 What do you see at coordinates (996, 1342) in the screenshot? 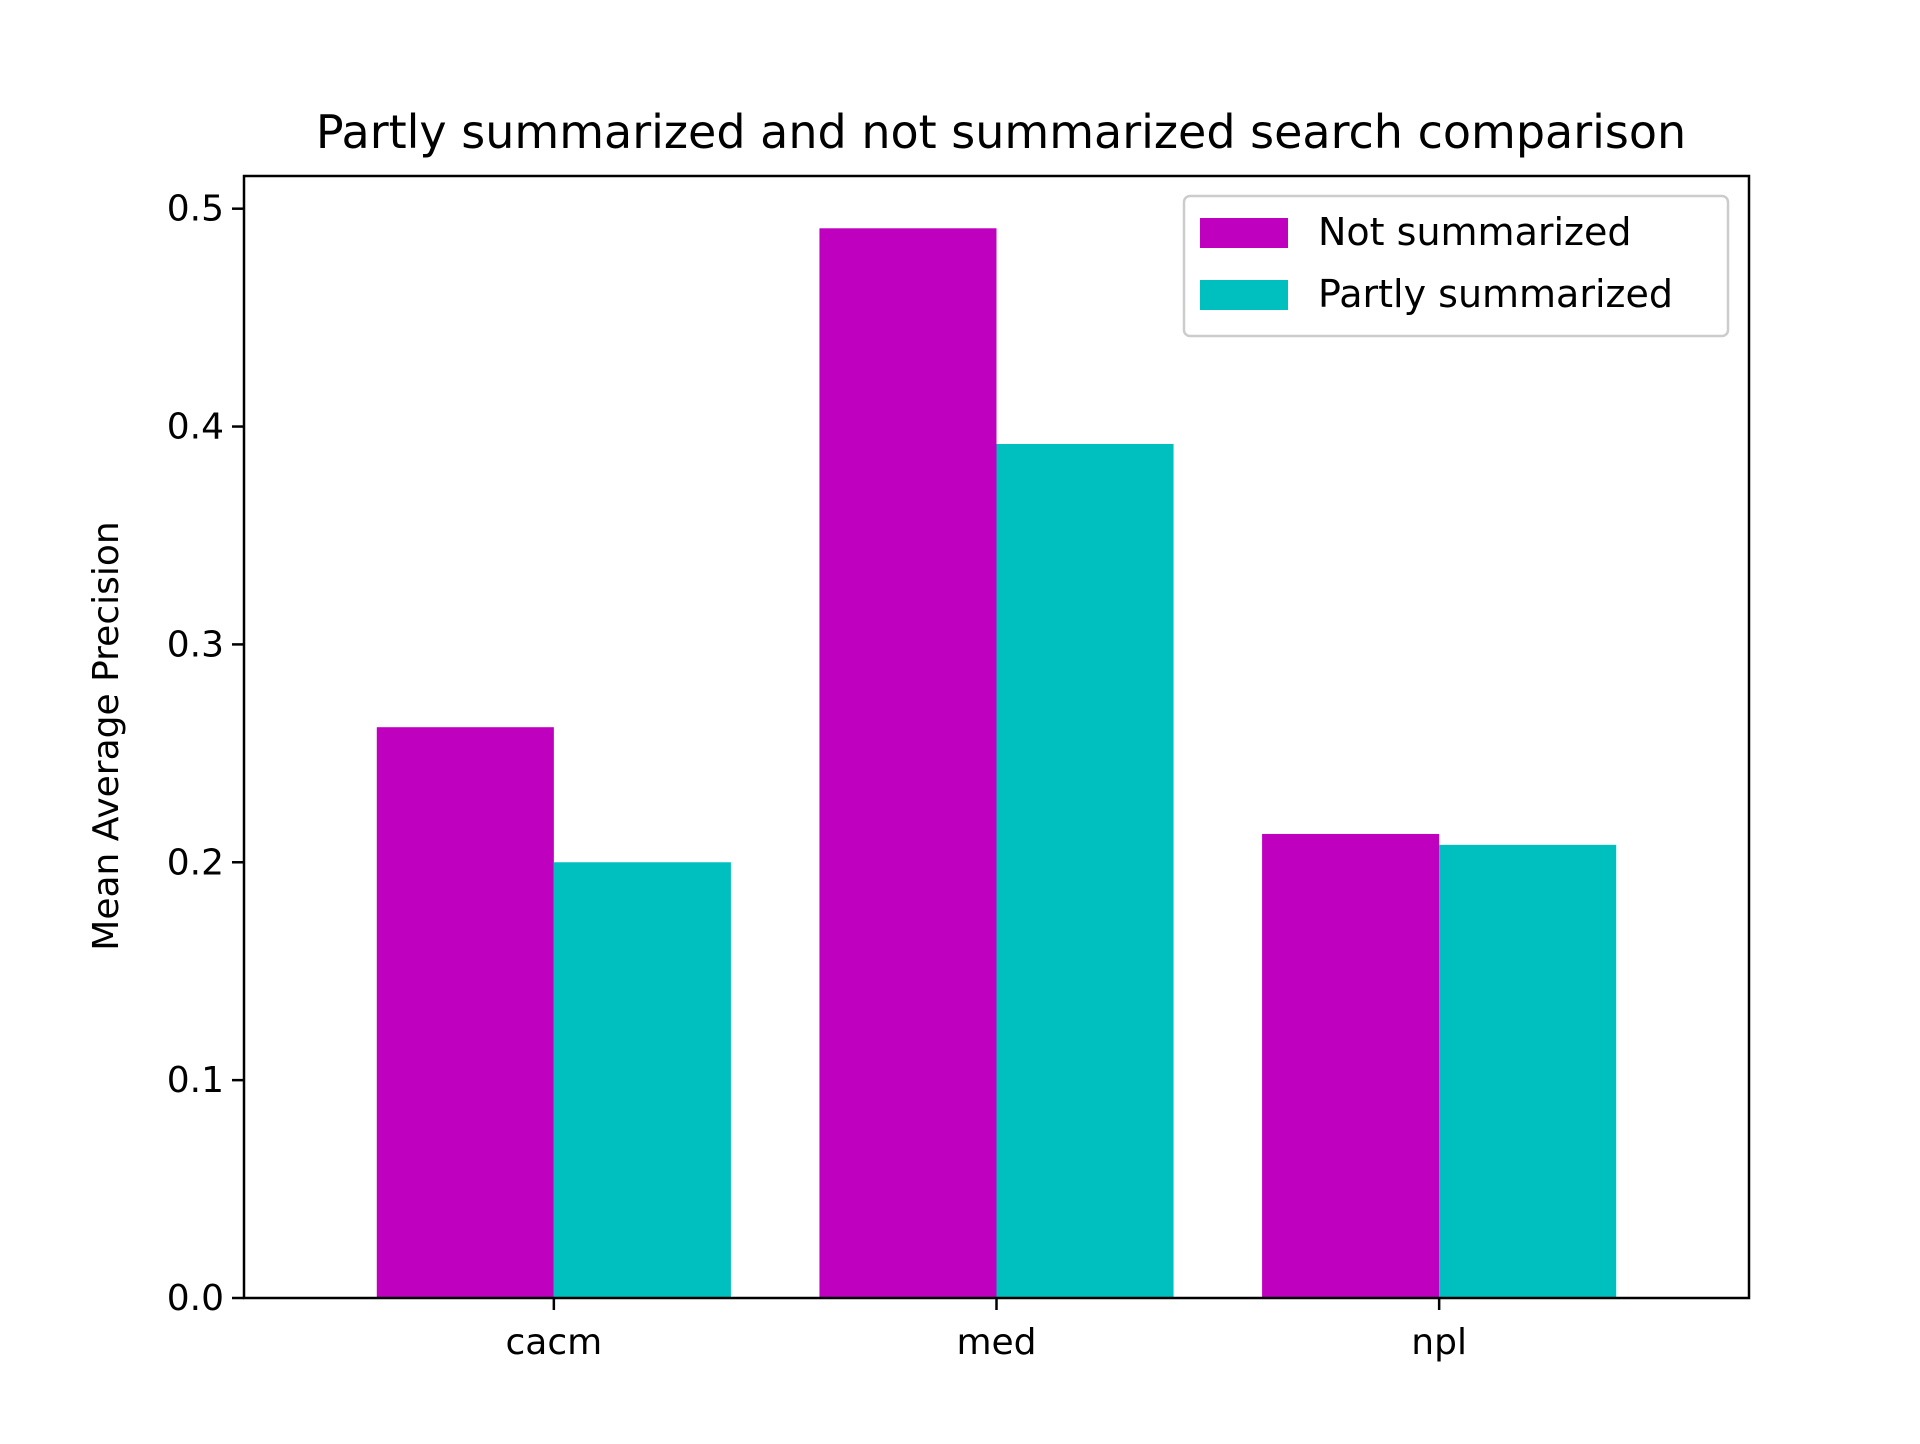
I see `x-tick-label-med: med` at bounding box center [996, 1342].